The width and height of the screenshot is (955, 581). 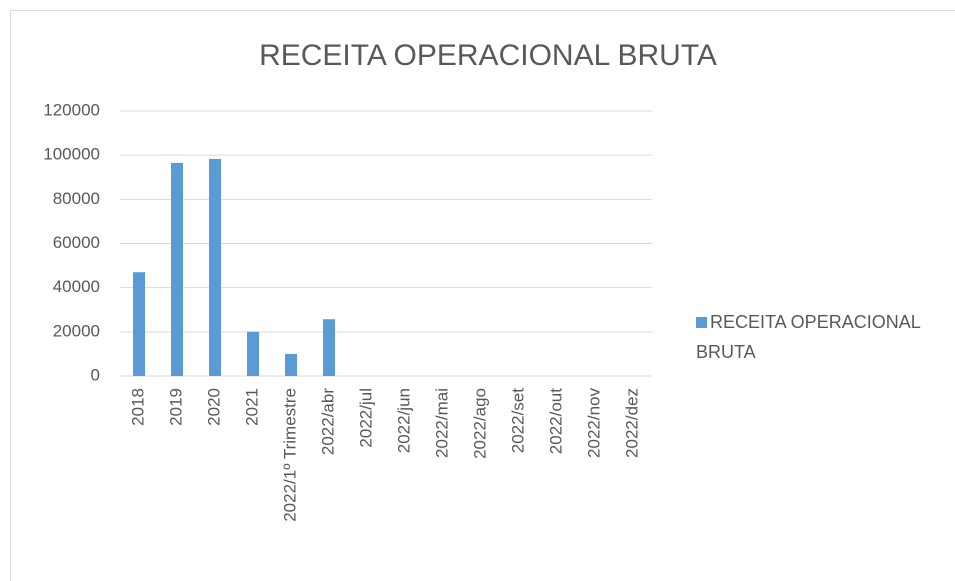 I want to click on x-tick-label: 2018, so click(x=137, y=407).